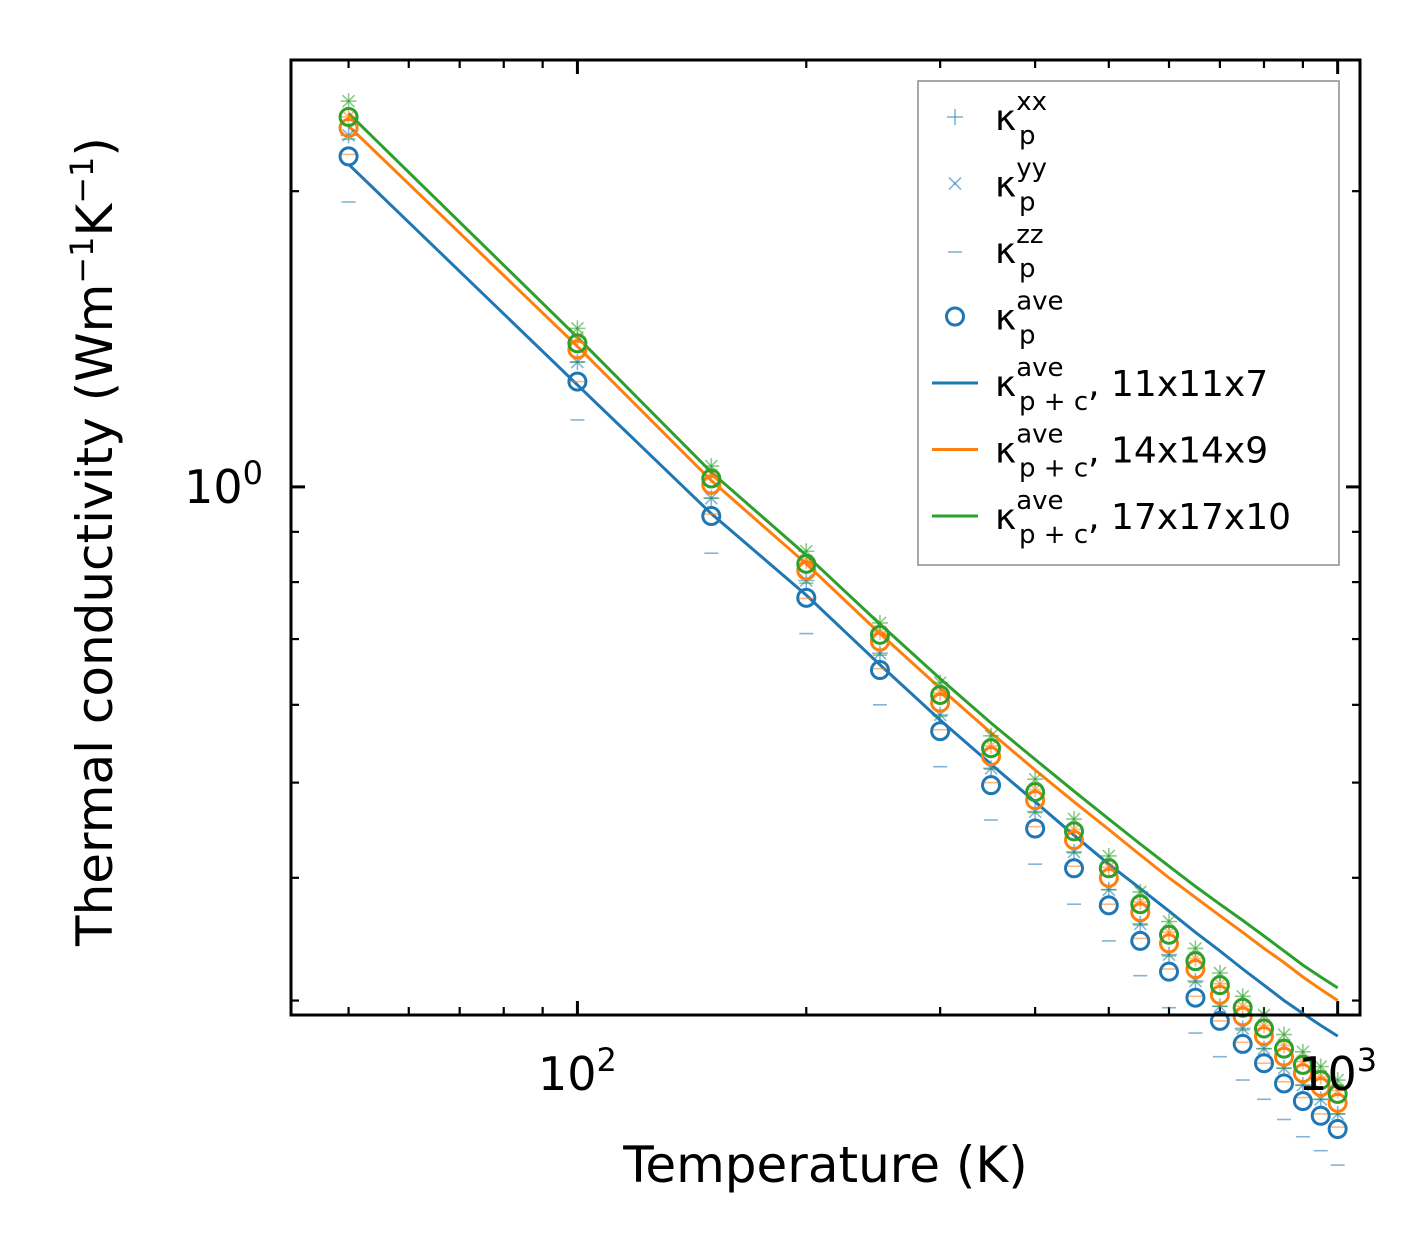 The height and width of the screenshot is (1254, 1421). Describe the element at coordinates (1031, 102) in the screenshot. I see `legend-label-sup: xx` at that location.